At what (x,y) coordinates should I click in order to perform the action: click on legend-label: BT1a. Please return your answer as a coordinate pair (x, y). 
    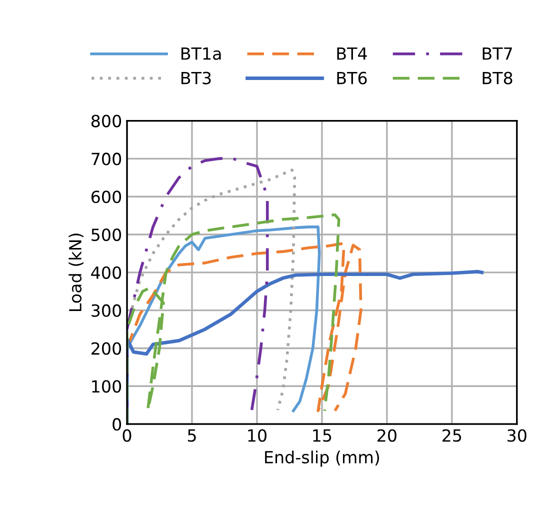
    Looking at the image, I should click on (201, 54).